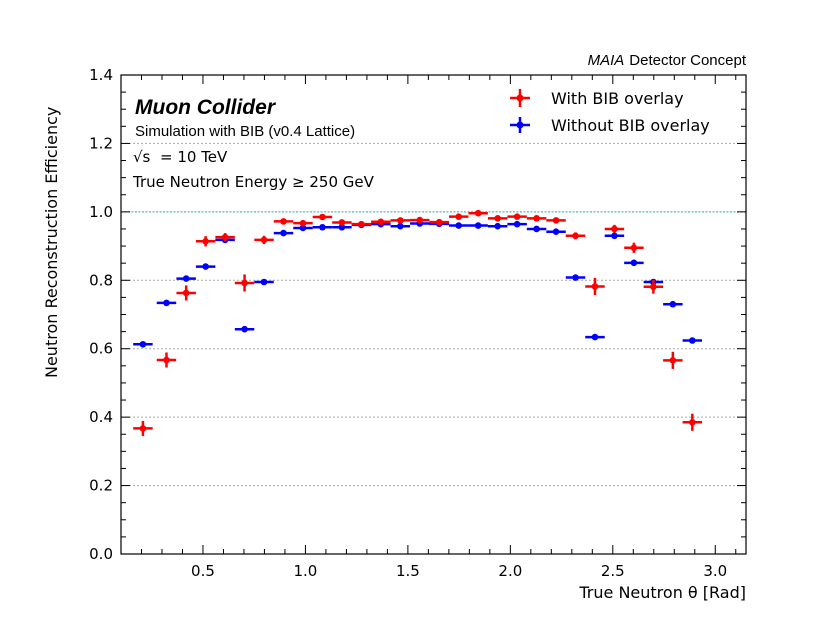 This screenshot has height=623, width=830. Describe the element at coordinates (245, 131) in the screenshot. I see `experiment-subtitle: Simulation with BIB (v0.4 Lattice)` at that location.